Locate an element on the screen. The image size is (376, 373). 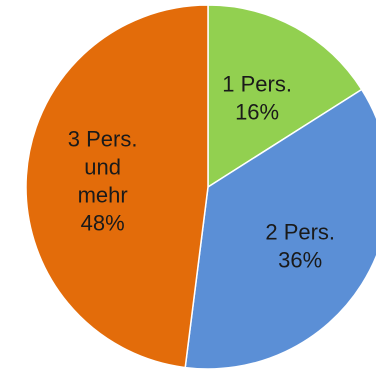
slice-value-label-2: 36% is located at coordinates (300, 260).